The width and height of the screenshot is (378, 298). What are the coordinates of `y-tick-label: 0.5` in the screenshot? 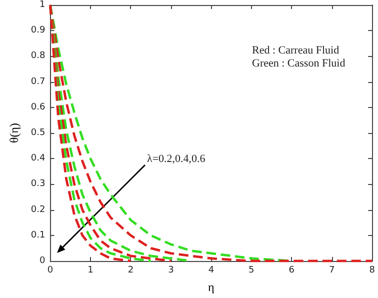 It's located at (38, 133).